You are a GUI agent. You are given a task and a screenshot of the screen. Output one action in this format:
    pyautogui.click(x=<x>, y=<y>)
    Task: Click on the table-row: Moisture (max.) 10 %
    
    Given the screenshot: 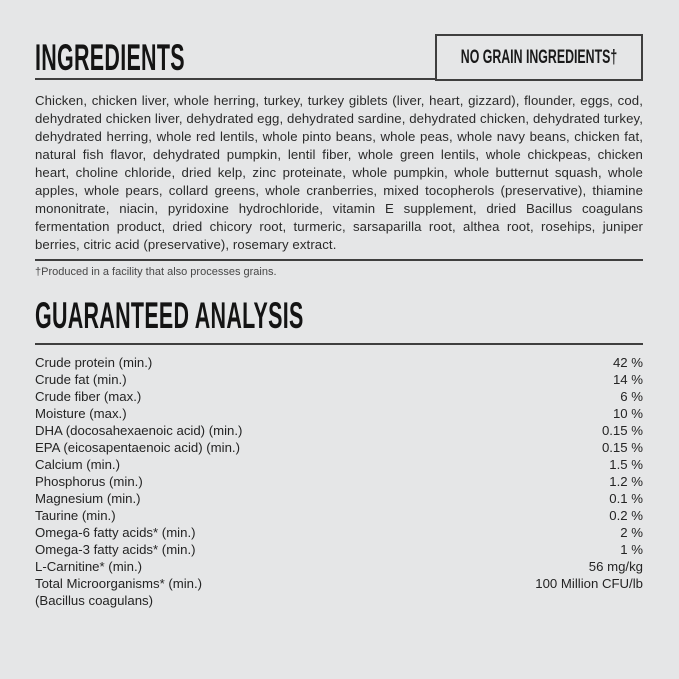 What is the action you would take?
    pyautogui.click(x=339, y=413)
    